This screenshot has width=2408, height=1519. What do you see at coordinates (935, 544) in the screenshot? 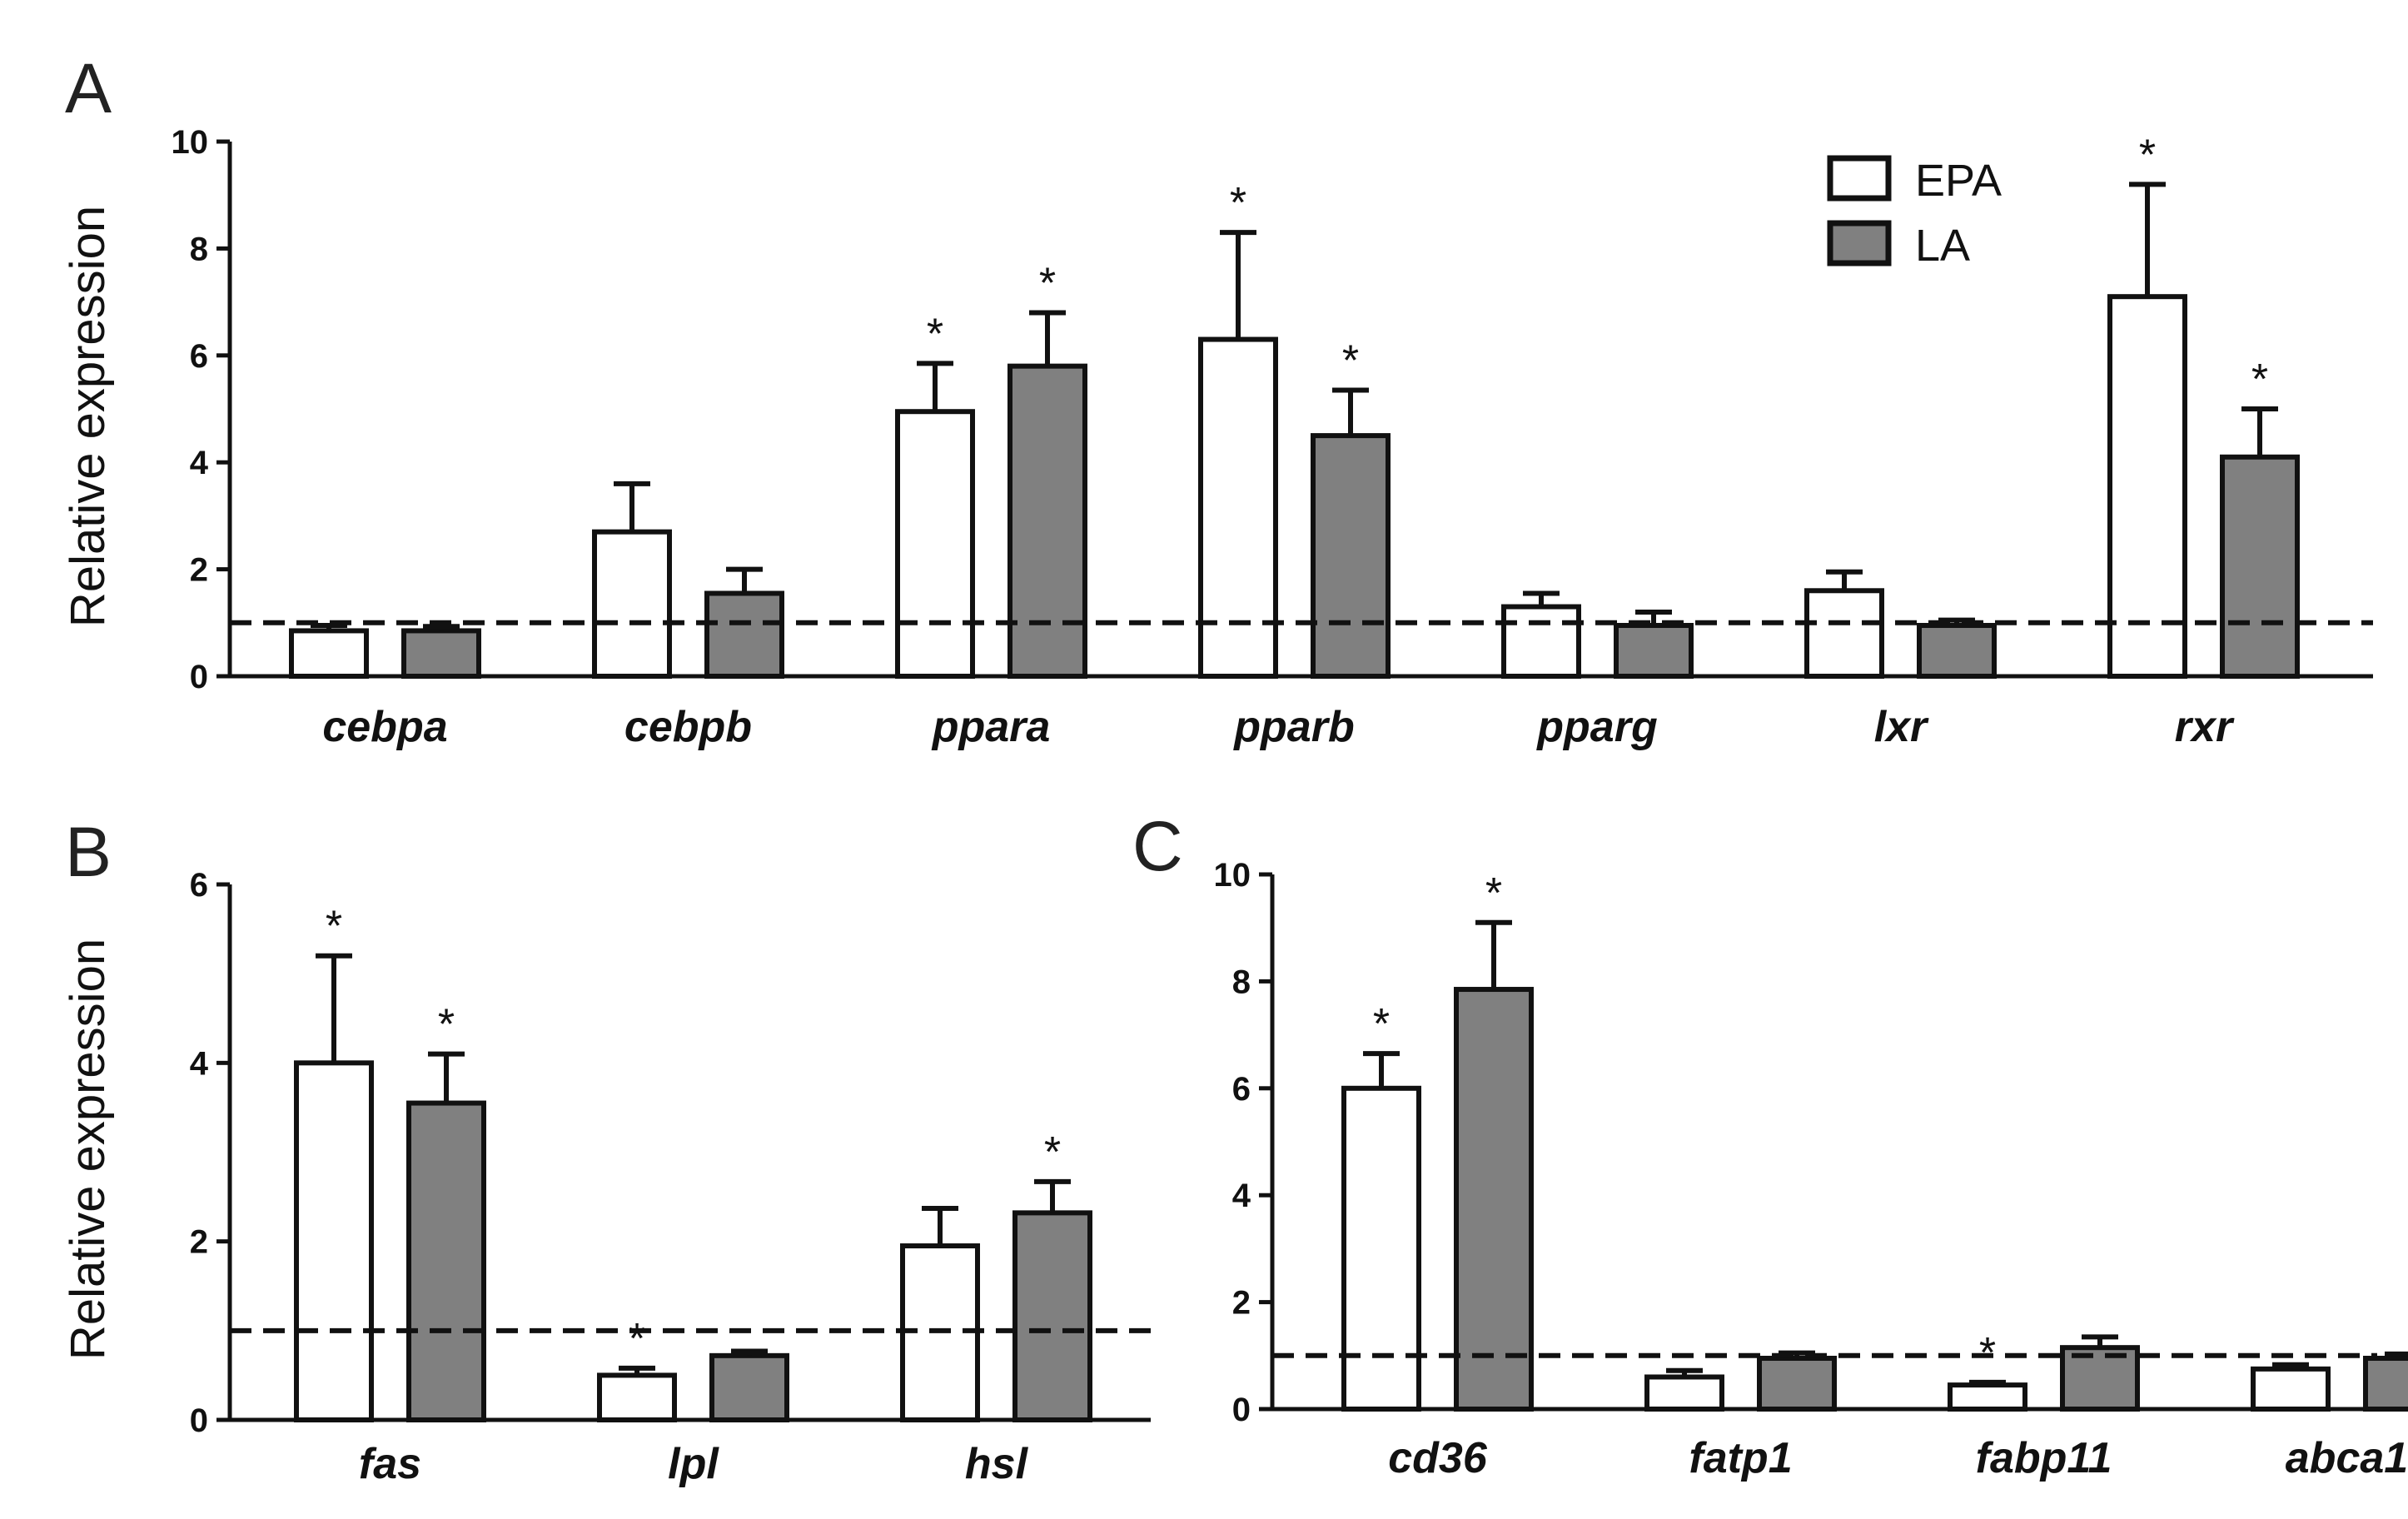
I see `bar-epa-ppara` at bounding box center [935, 544].